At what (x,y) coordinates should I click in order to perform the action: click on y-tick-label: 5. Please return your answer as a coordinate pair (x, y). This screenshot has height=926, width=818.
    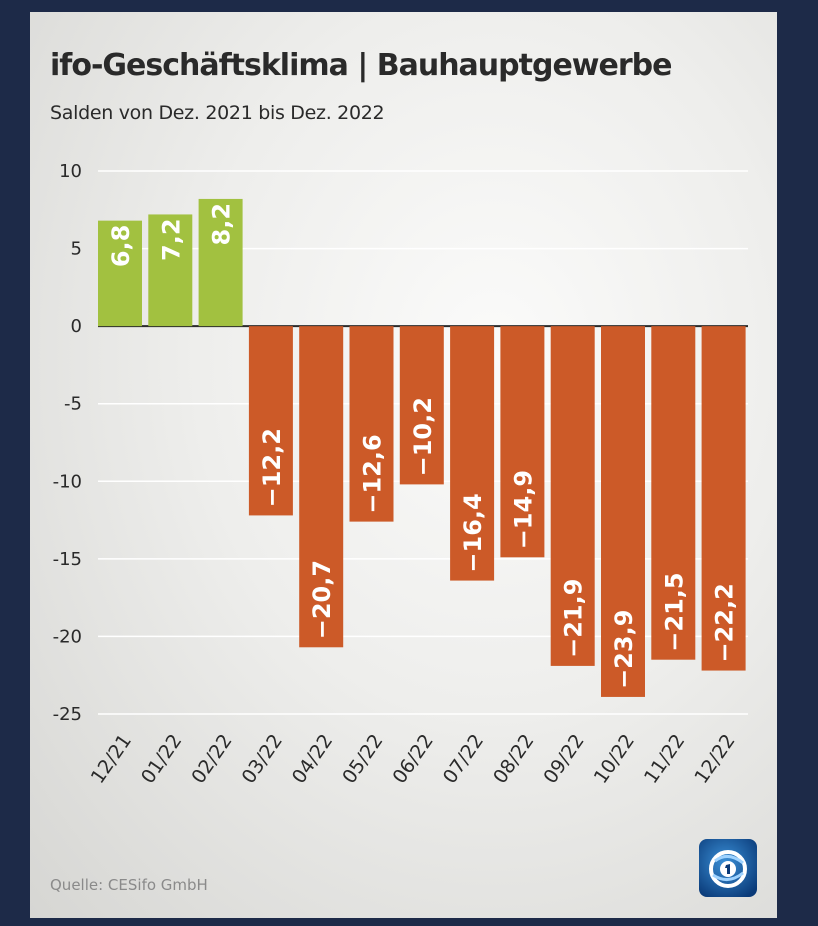
    Looking at the image, I should click on (76, 249).